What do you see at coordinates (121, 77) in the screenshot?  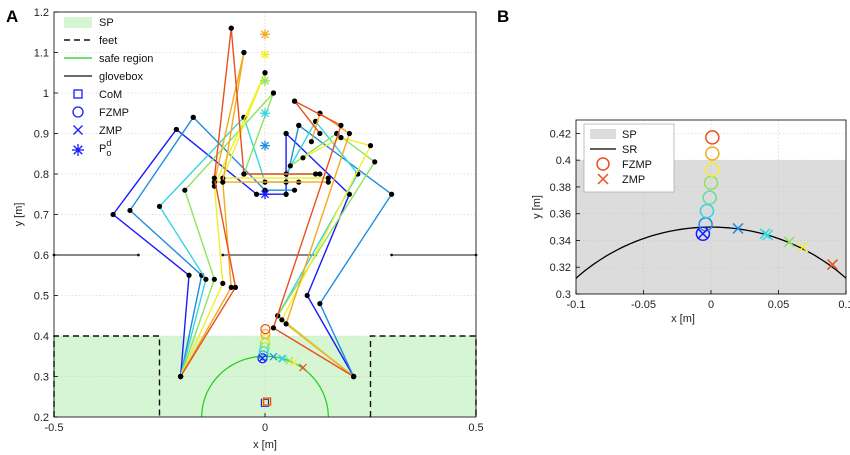 I see `legend-label-text: glovebox` at bounding box center [121, 77].